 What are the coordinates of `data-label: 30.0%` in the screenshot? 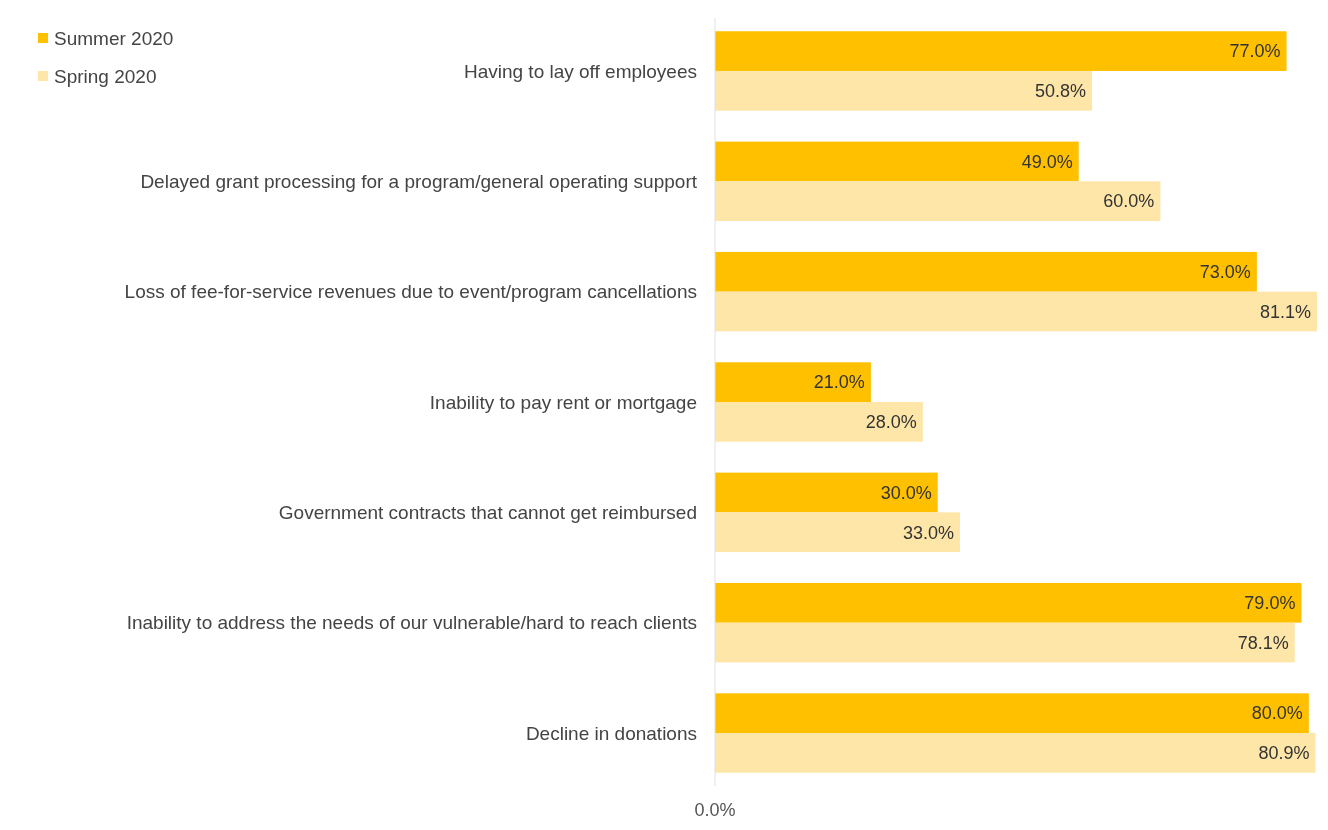 It's located at (906, 492).